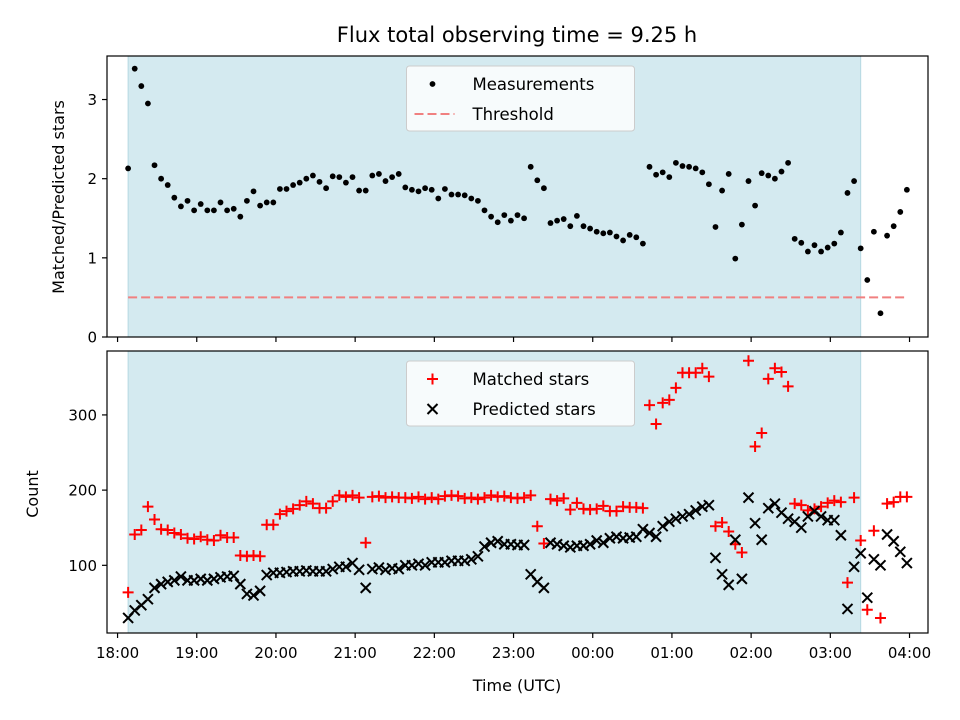 This screenshot has height=720, width=960. I want to click on legend-label: Threshold, so click(513, 114).